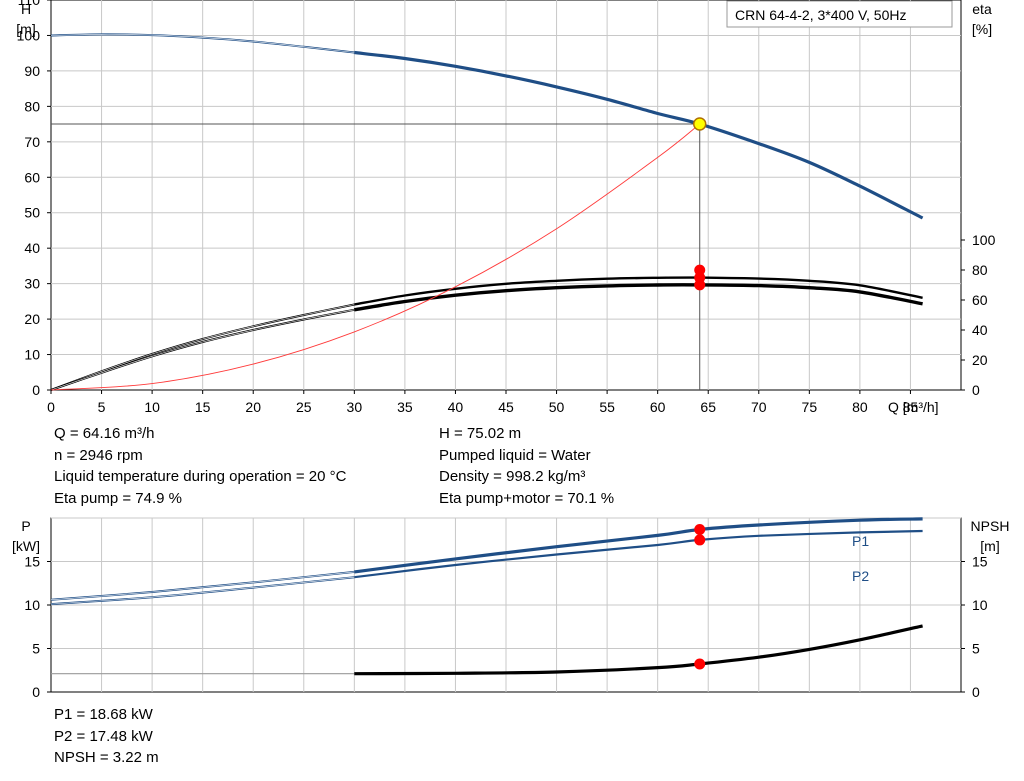 This screenshot has height=781, width=1024. I want to click on info-eta-pump-motor: Eta pump+motor = 70.1 %, so click(527, 498).